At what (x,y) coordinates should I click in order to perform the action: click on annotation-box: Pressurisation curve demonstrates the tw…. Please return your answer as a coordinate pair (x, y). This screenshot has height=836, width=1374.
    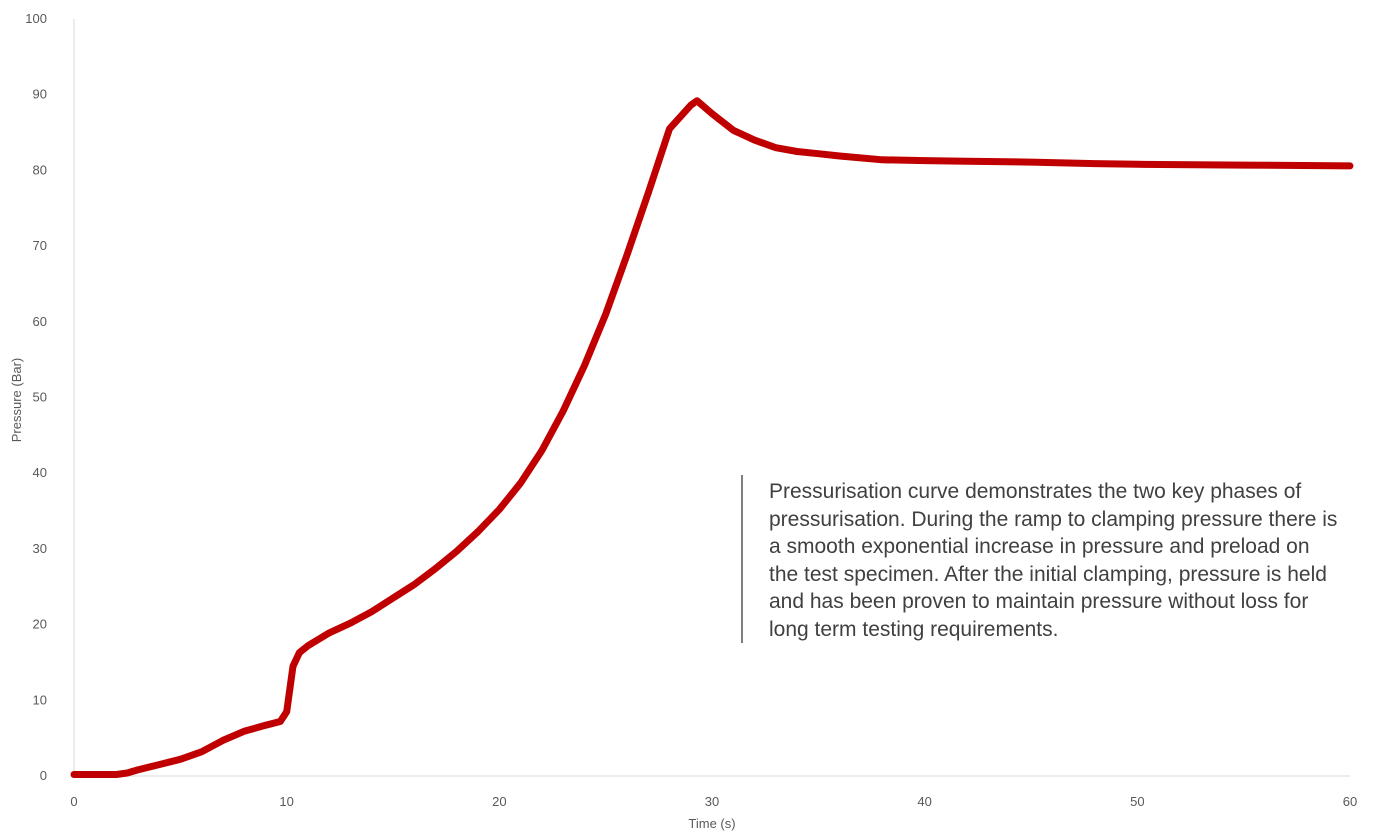
    Looking at the image, I should click on (1041, 559).